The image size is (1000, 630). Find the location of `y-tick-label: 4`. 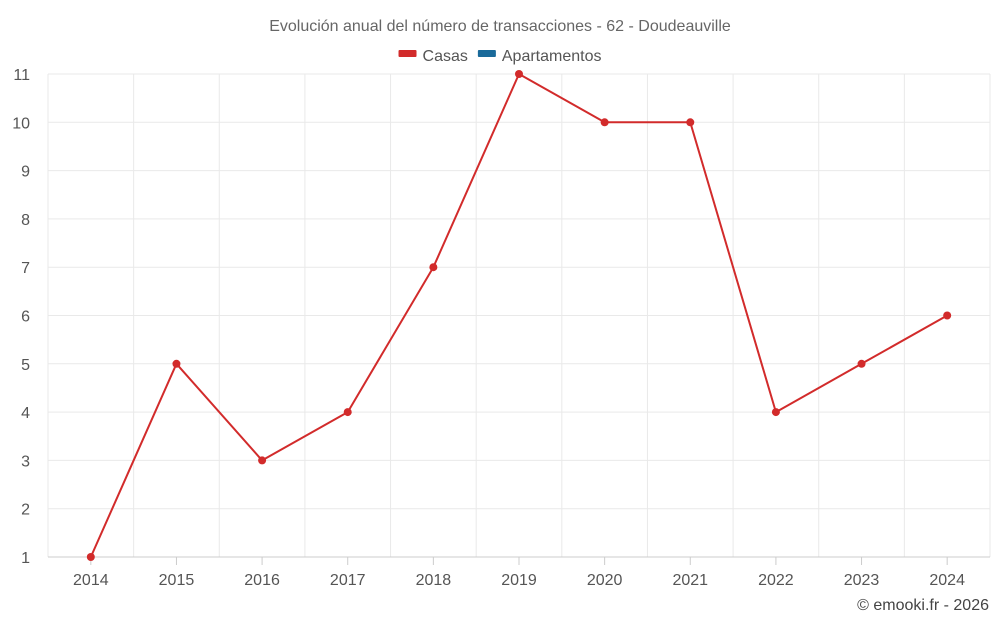

y-tick-label: 4 is located at coordinates (25, 413).